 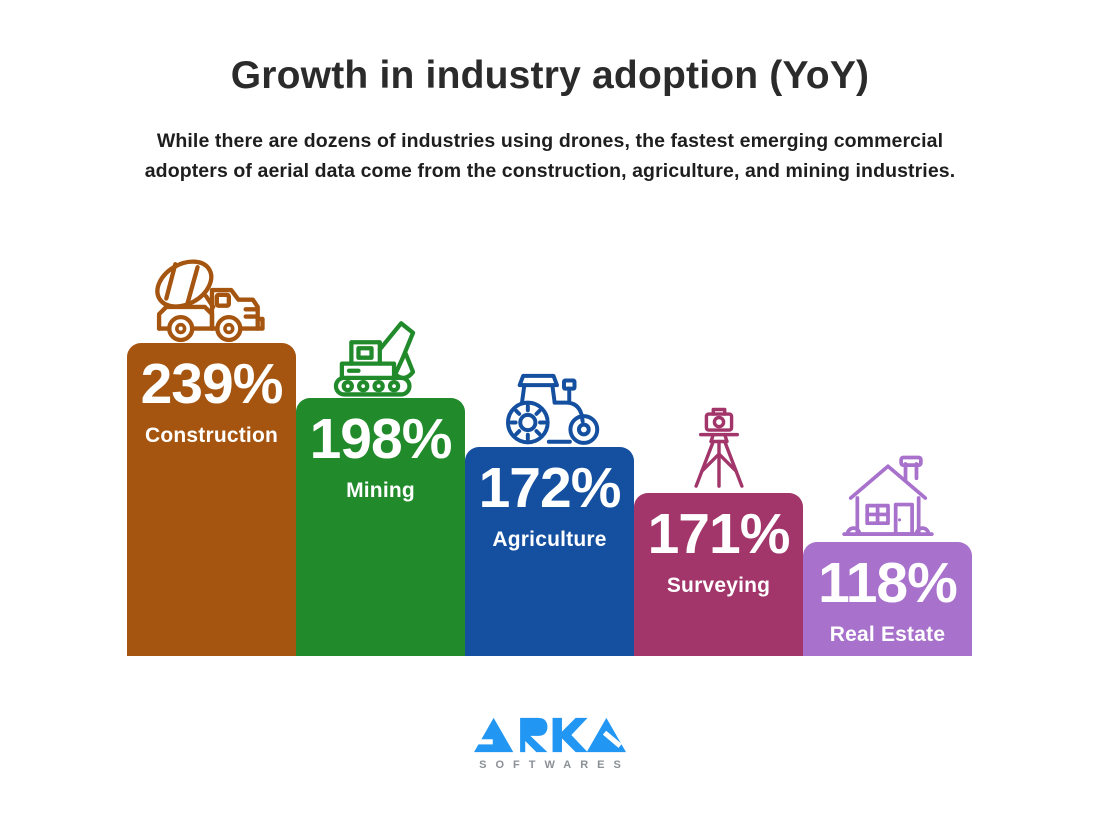 What do you see at coordinates (212, 298) in the screenshot?
I see `cement-mixer-truck-icon` at bounding box center [212, 298].